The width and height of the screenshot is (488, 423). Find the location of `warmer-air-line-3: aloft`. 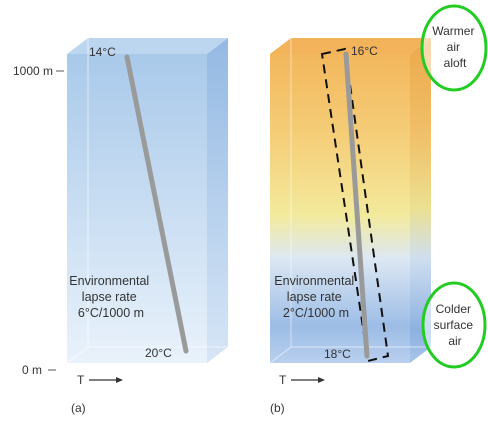

warmer-air-line-3: aloft is located at coordinates (455, 63).